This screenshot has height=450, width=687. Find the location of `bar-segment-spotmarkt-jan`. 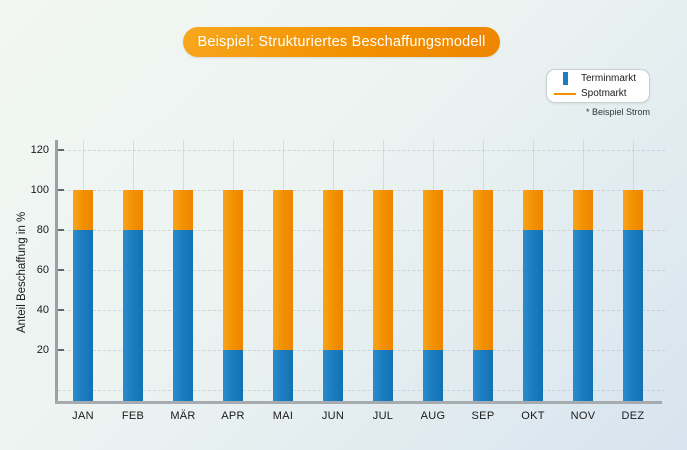

bar-segment-spotmarkt-jan is located at coordinates (83, 210).